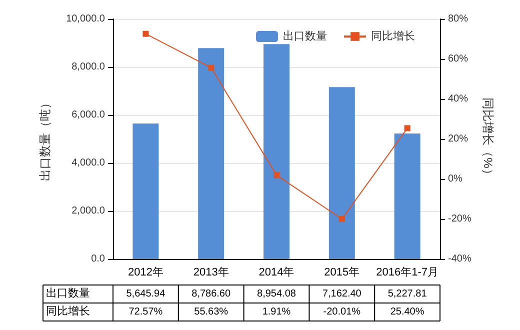 The width and height of the screenshot is (520, 330). I want to click on text: 同比增长, so click(68, 312).